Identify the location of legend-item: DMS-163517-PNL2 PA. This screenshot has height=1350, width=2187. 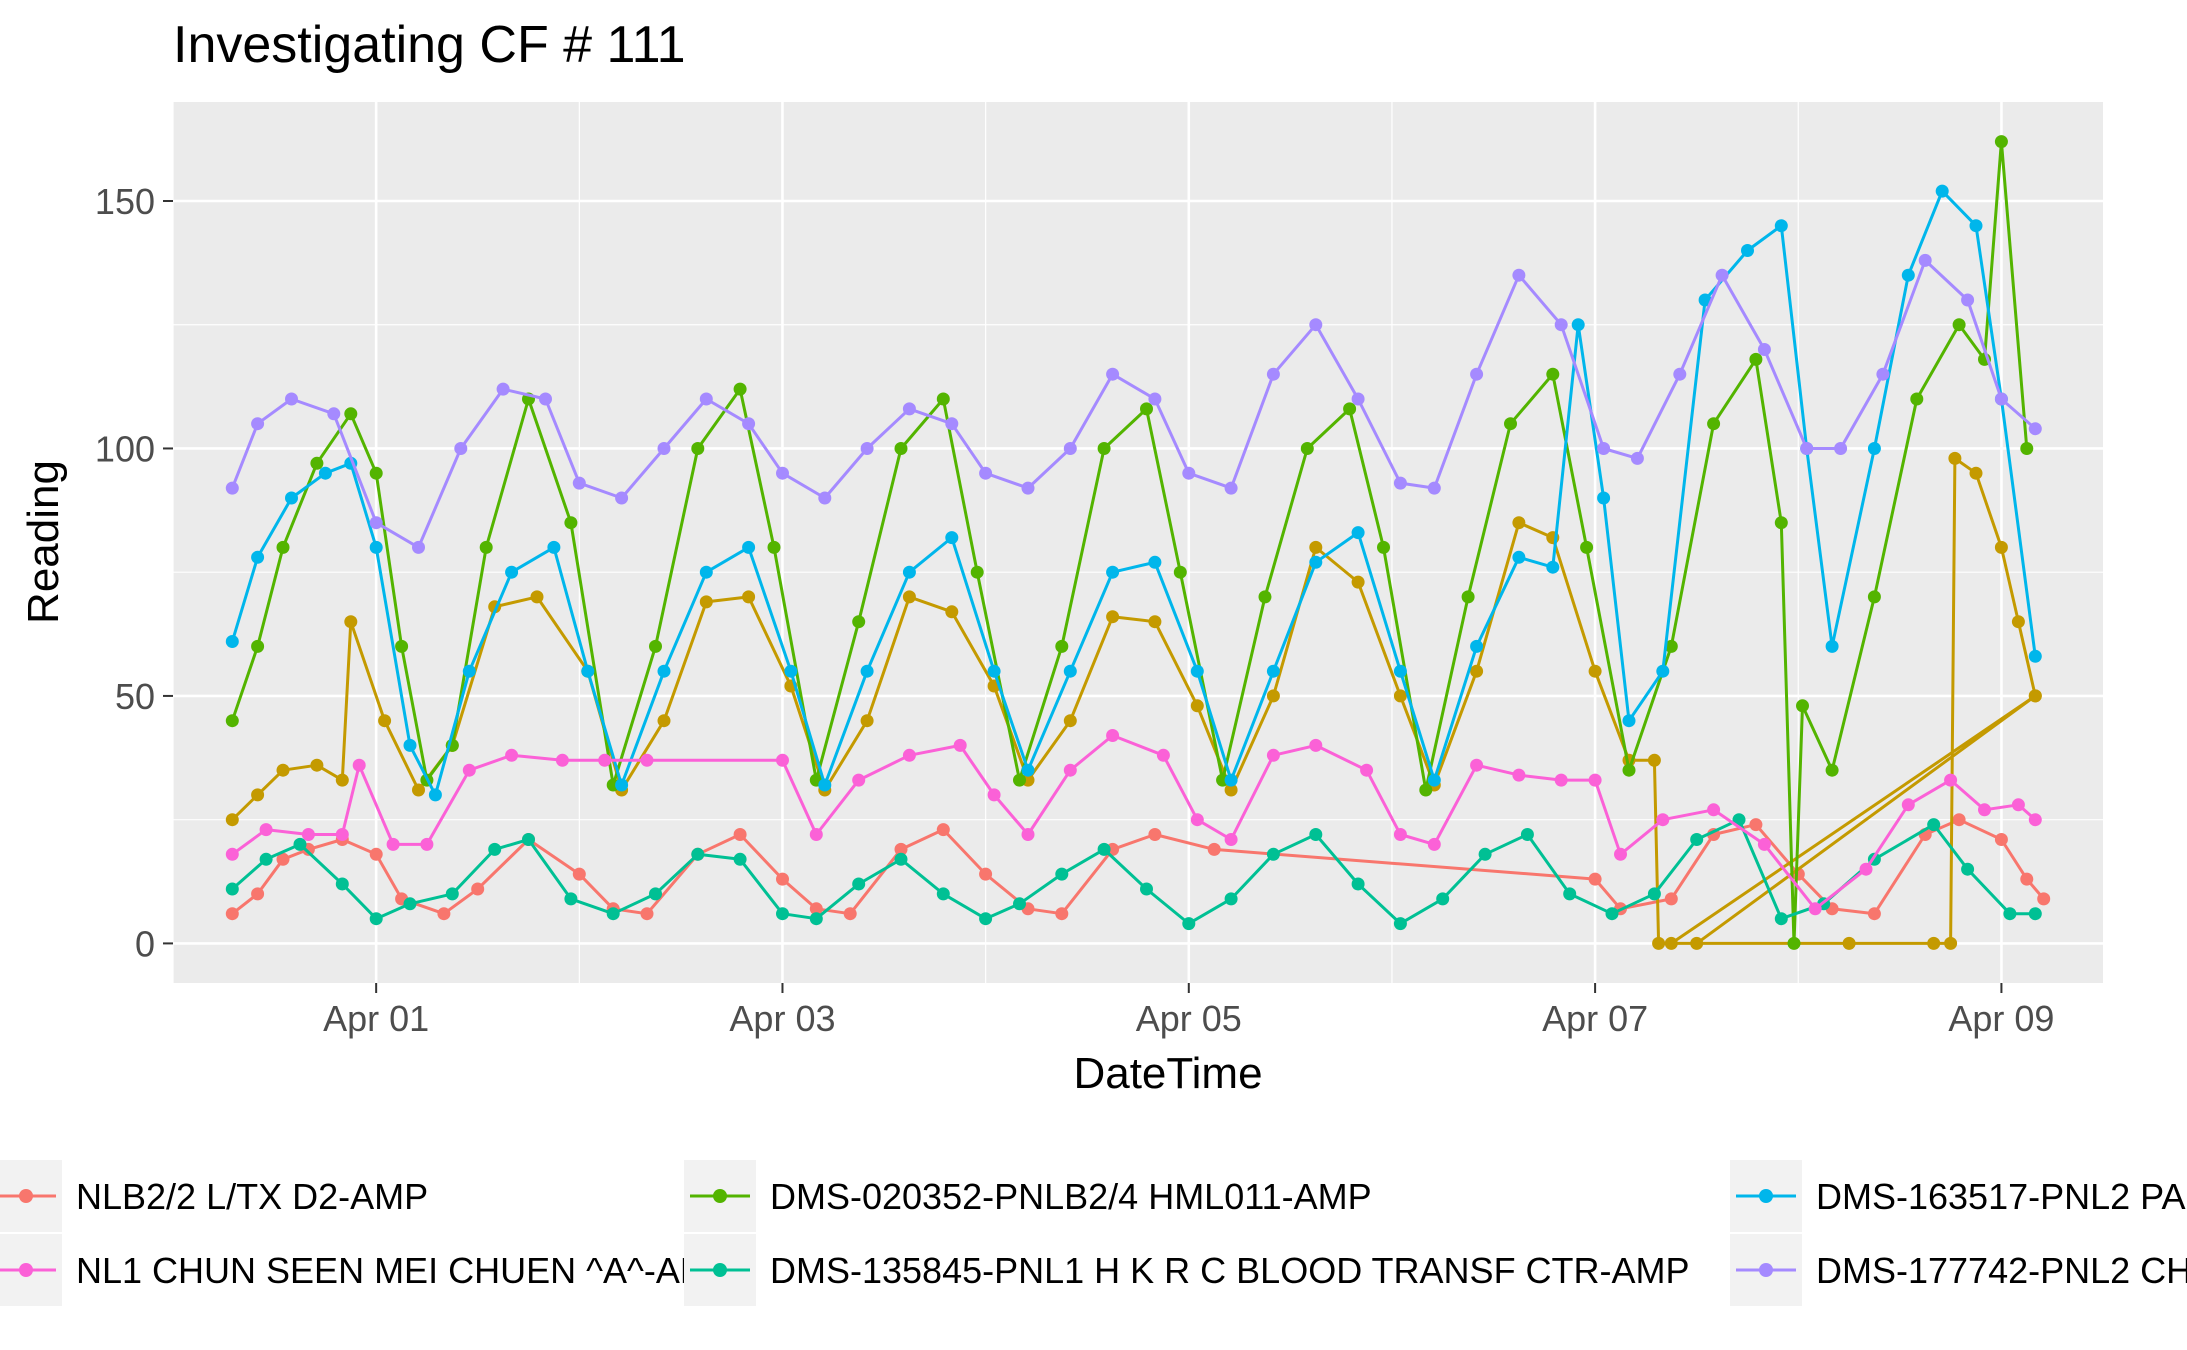
(1958, 1196).